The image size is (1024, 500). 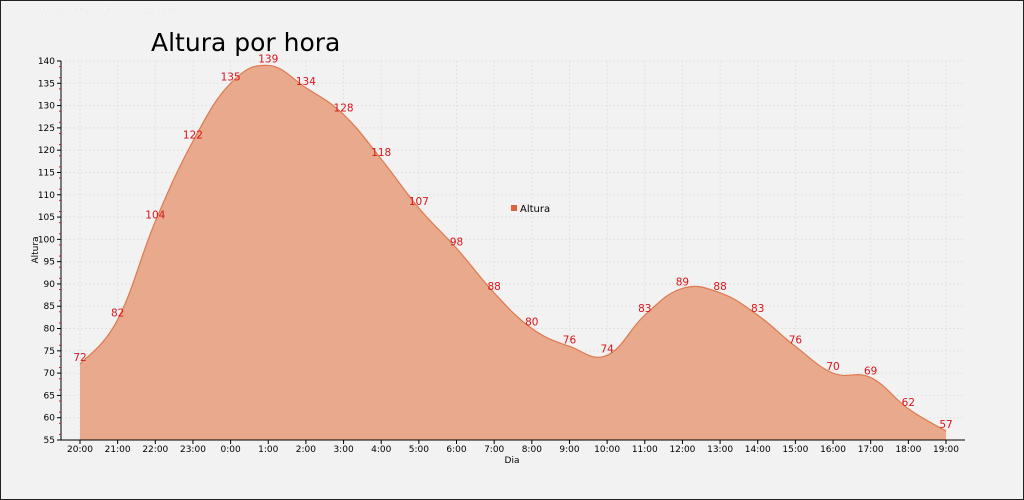 I want to click on data-label: 128, so click(x=344, y=109).